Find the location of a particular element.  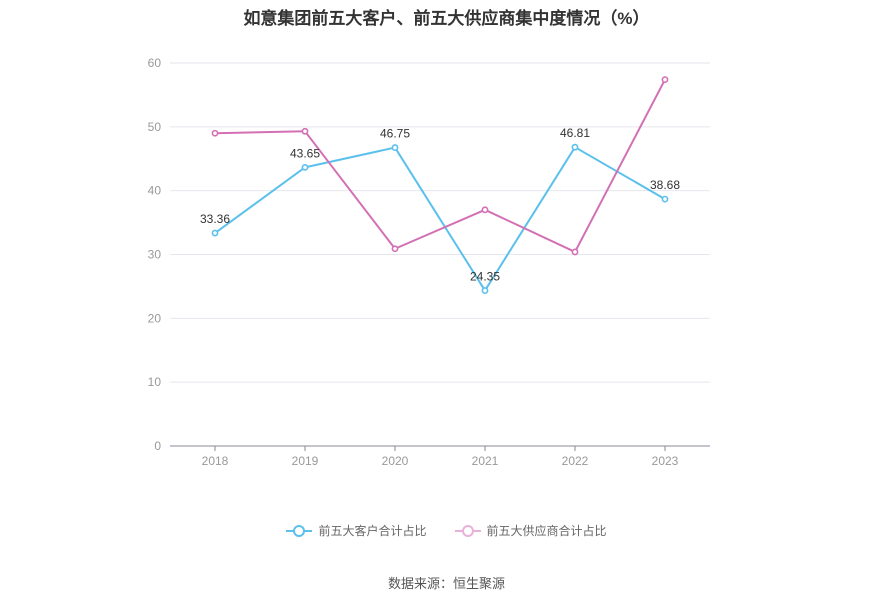

y-tick-label: 60 is located at coordinates (155, 63).